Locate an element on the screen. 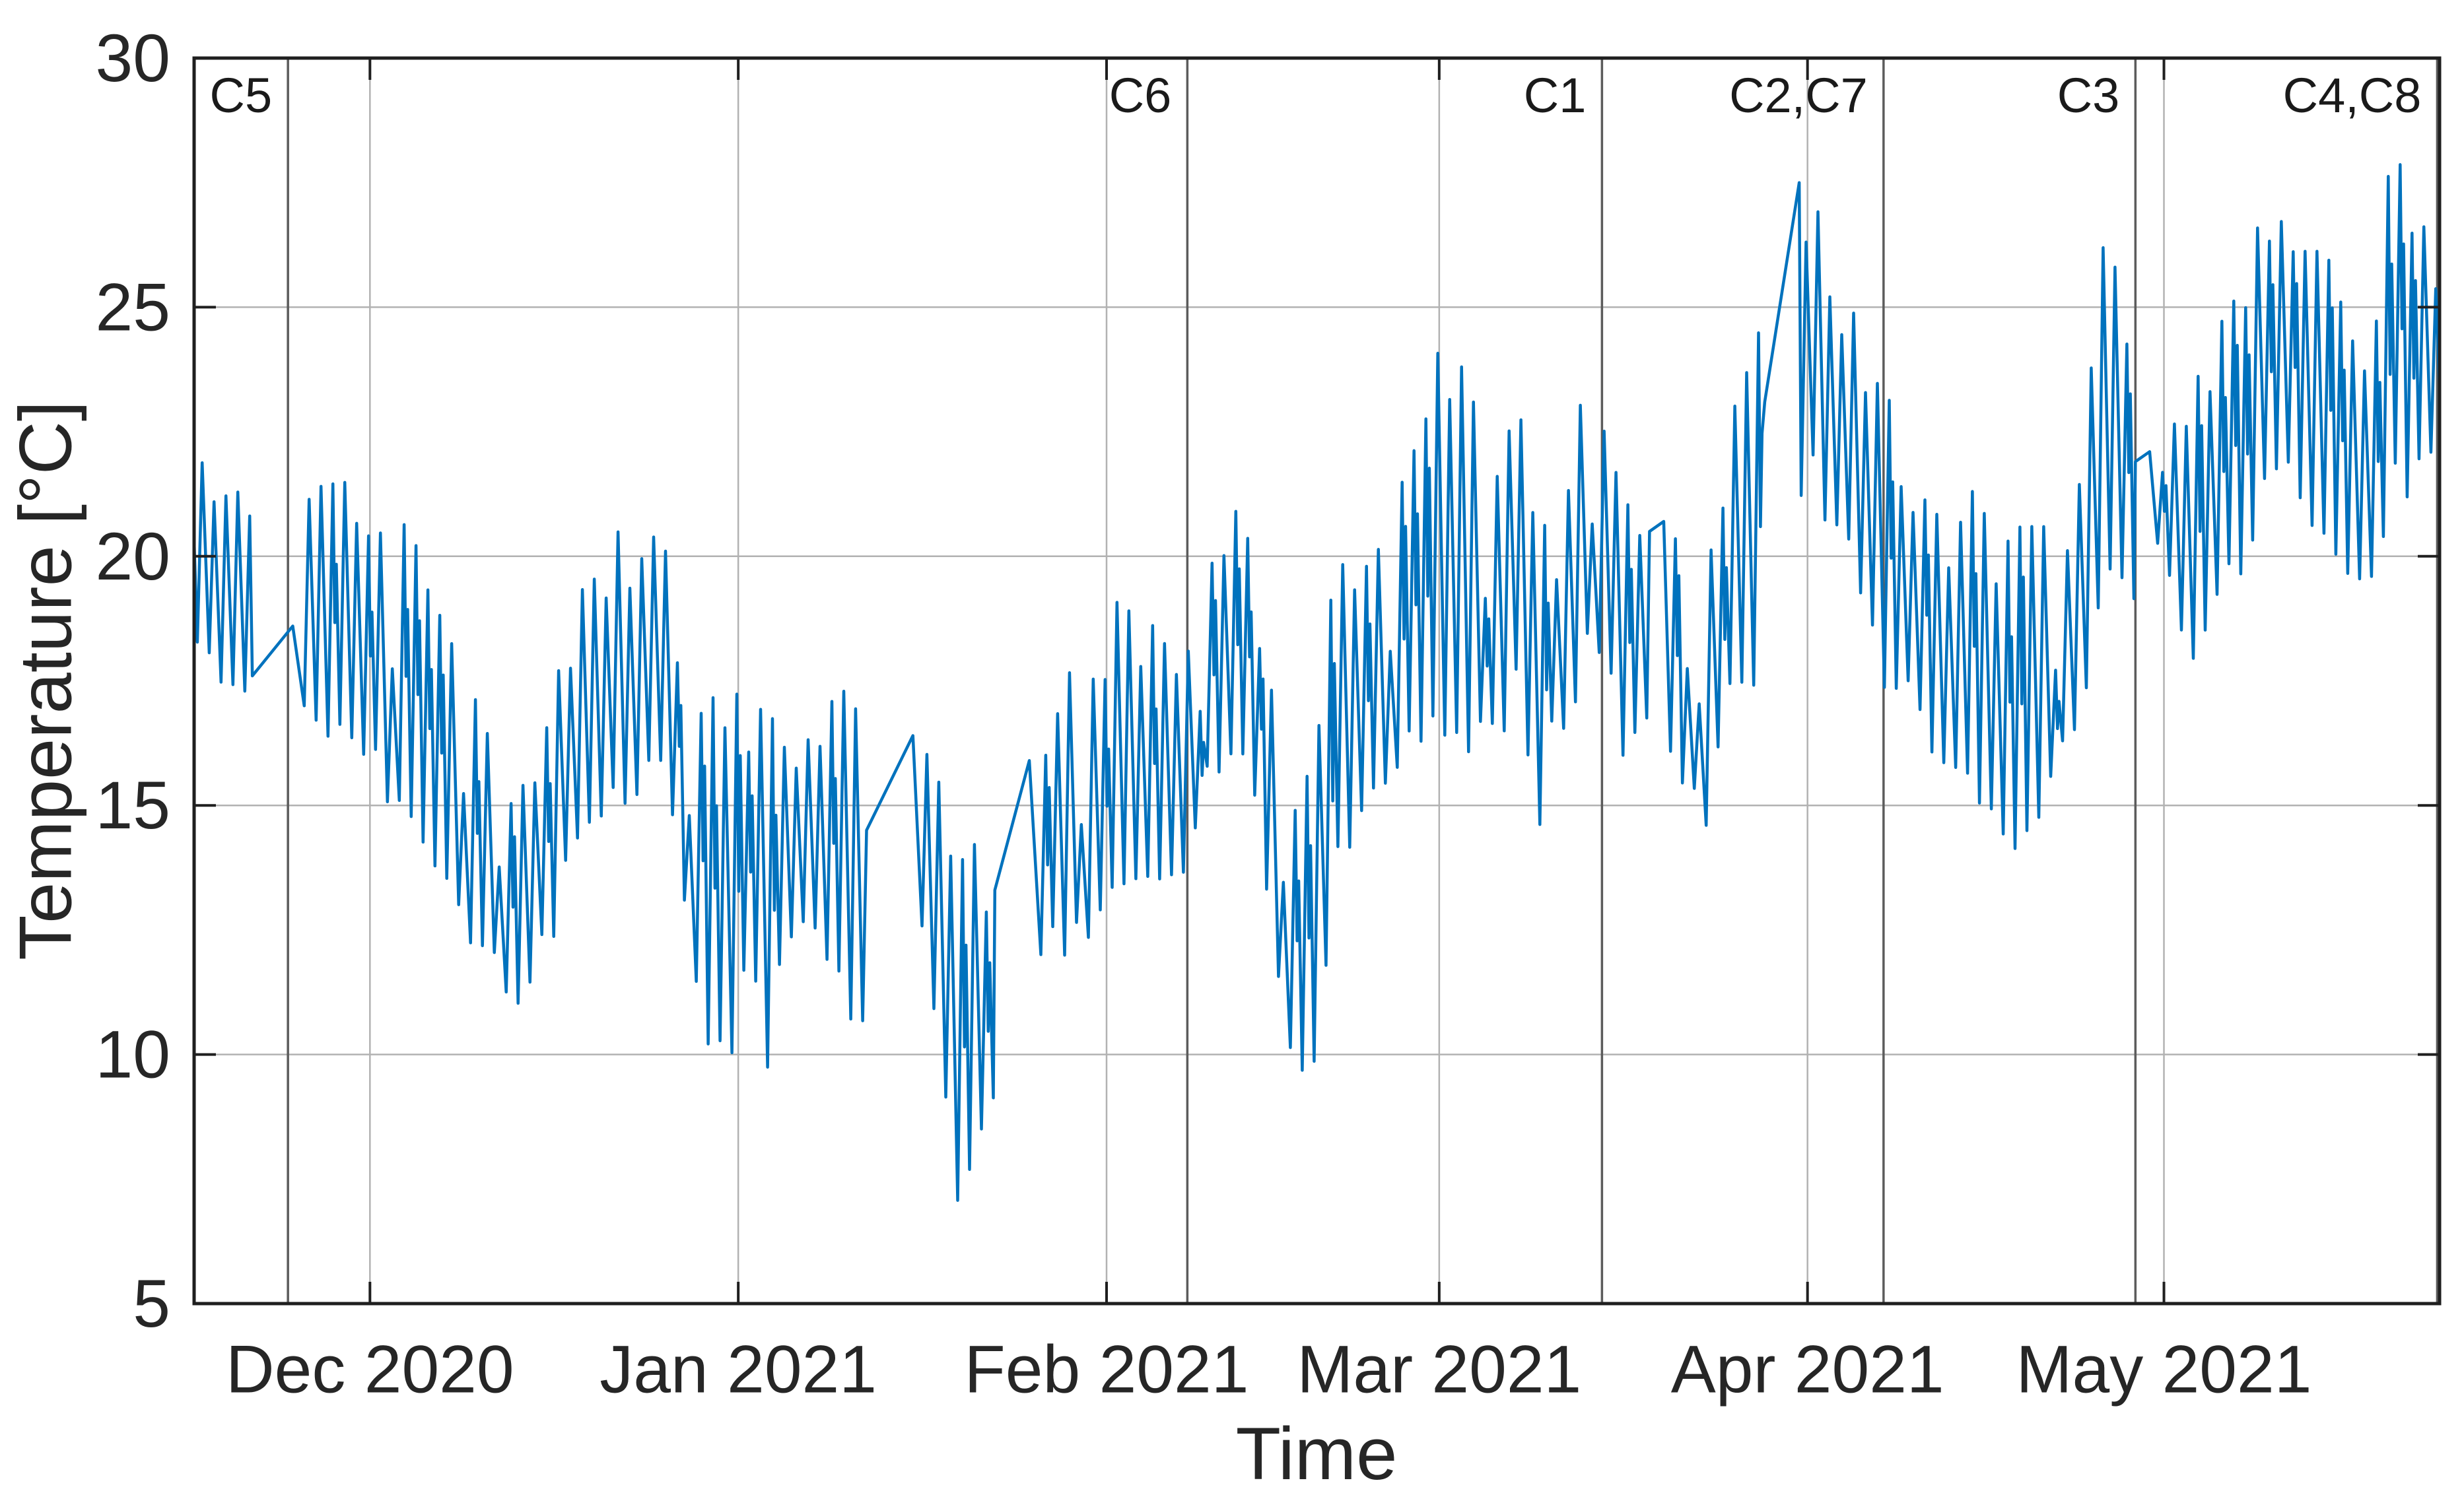 The image size is (2464, 1495). x-tick-label-apr-2021: Apr 2021 is located at coordinates (1807, 1370).